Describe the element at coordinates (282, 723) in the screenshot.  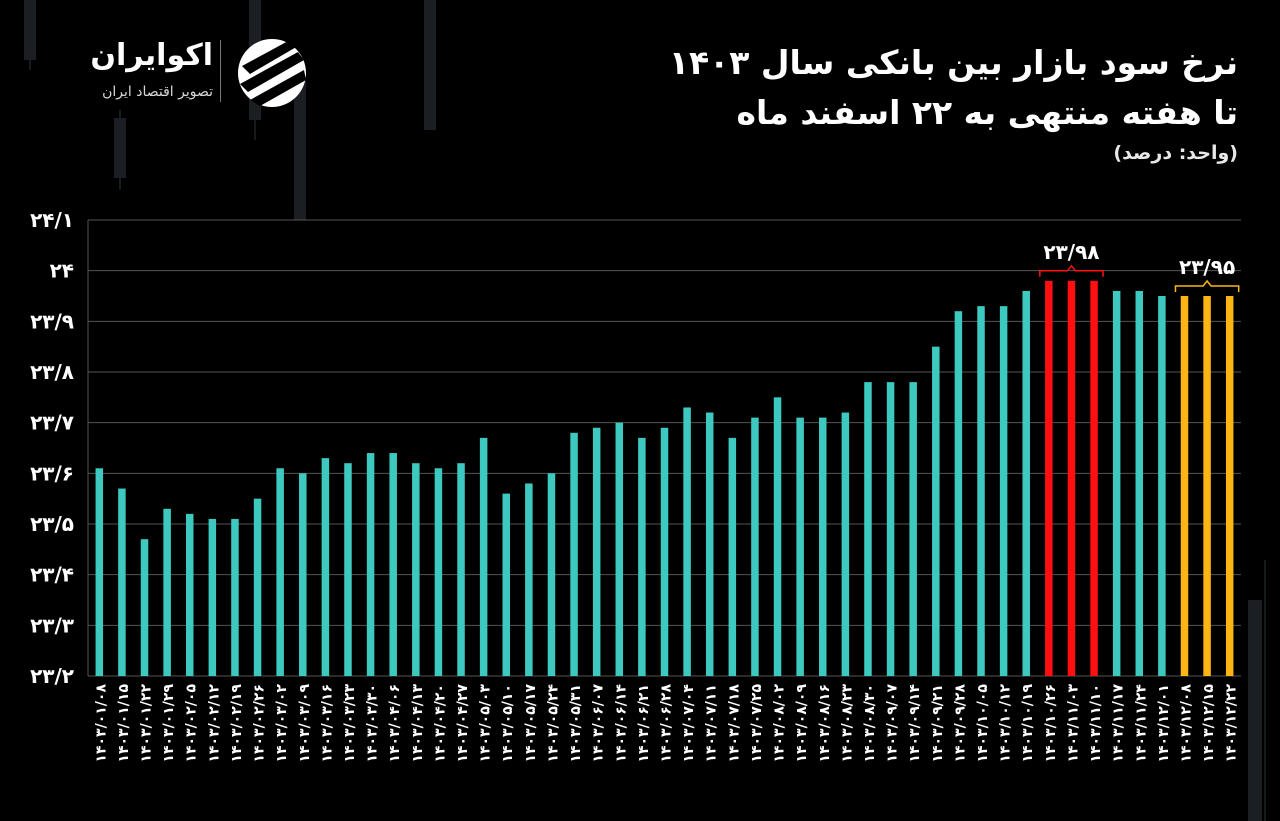
I see `x-tick-label: ۱۴۰۳/۰۳/۰۲` at that location.